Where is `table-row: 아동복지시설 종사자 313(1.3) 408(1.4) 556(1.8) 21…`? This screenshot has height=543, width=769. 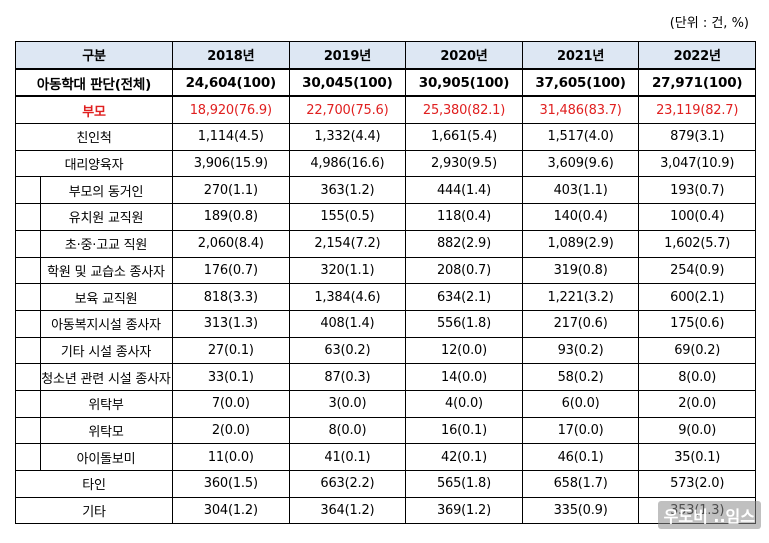 table-row: 아동복지시설 종사자 313(1.3) 408(1.4) 556(1.8) 21… is located at coordinates (385, 323).